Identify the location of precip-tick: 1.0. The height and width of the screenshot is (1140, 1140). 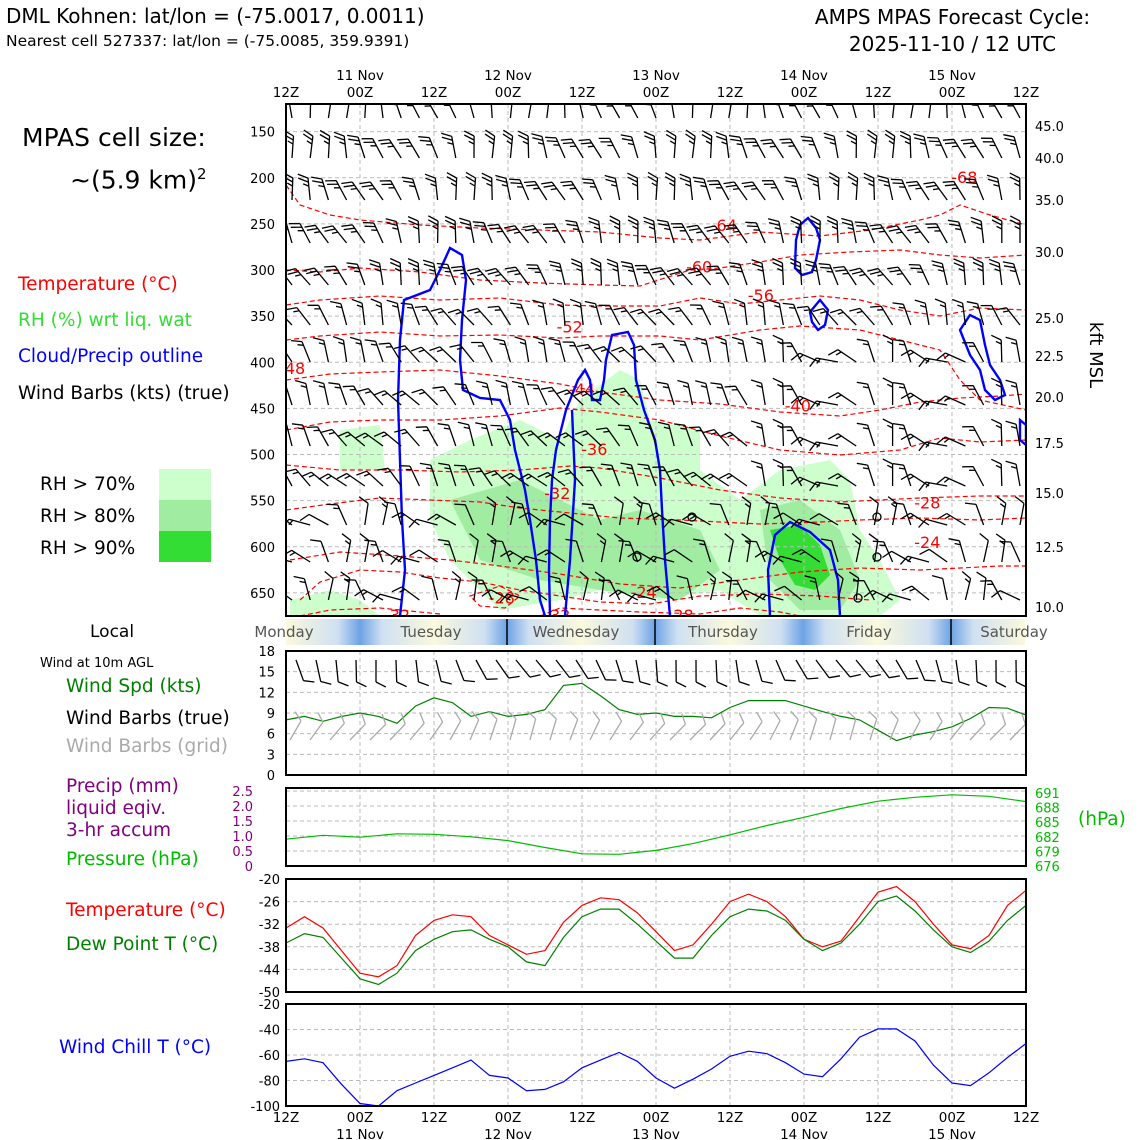
(242, 837).